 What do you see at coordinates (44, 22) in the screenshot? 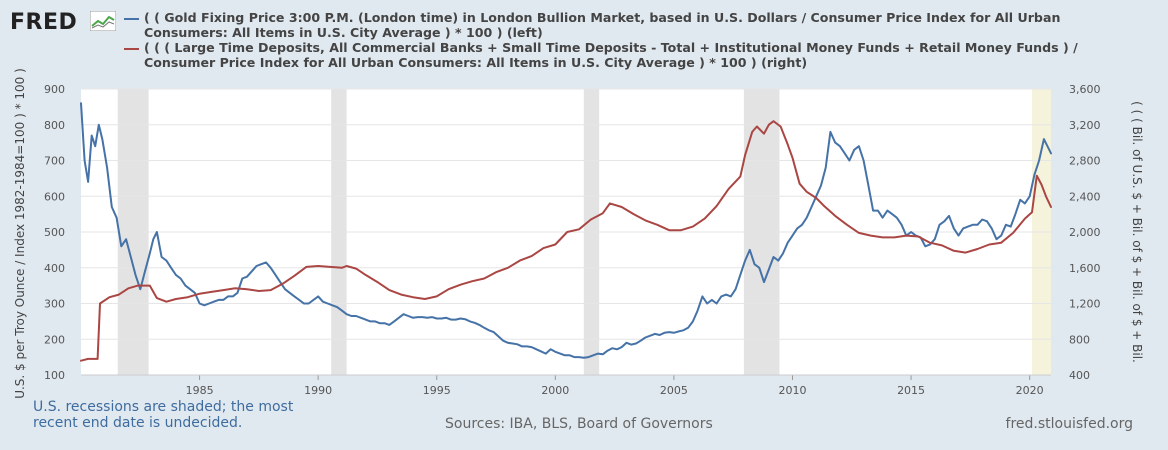
I see `fred-logo: FRED` at bounding box center [44, 22].